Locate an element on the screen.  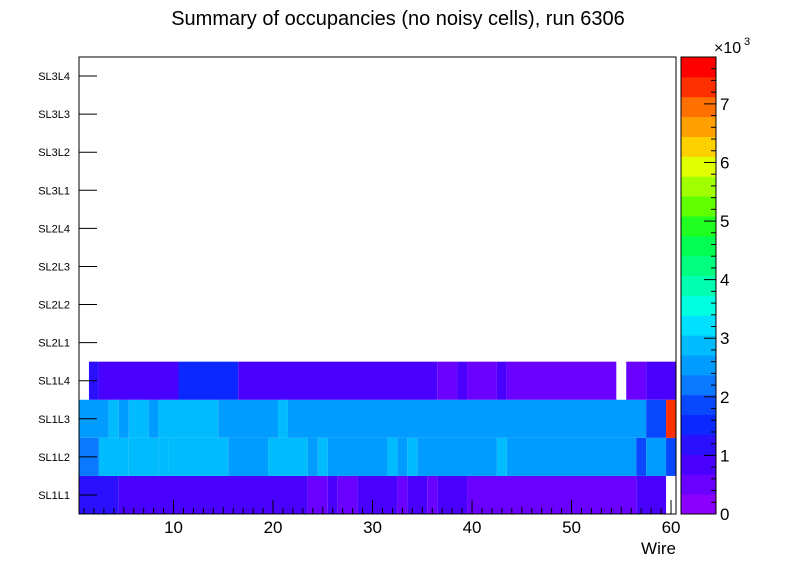
colorbar-exponent: 3 is located at coordinates (747, 42).